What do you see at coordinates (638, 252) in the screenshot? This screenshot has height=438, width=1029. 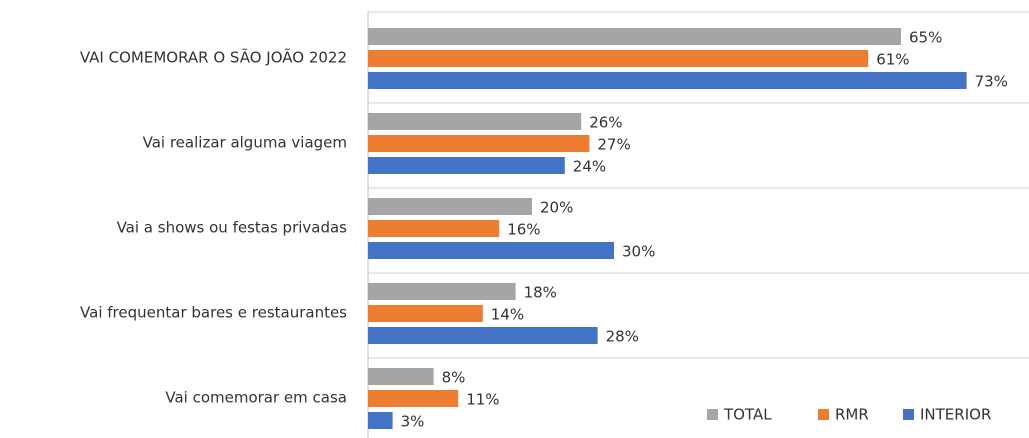 I see `value-label: 30%` at bounding box center [638, 252].